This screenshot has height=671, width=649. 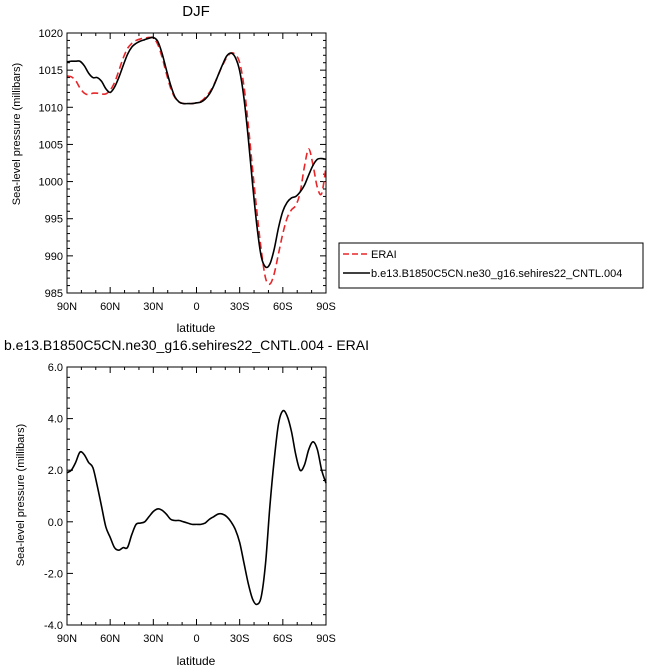 What do you see at coordinates (51, 145) in the screenshot?
I see `top-chart-y-tick-label: 1005` at bounding box center [51, 145].